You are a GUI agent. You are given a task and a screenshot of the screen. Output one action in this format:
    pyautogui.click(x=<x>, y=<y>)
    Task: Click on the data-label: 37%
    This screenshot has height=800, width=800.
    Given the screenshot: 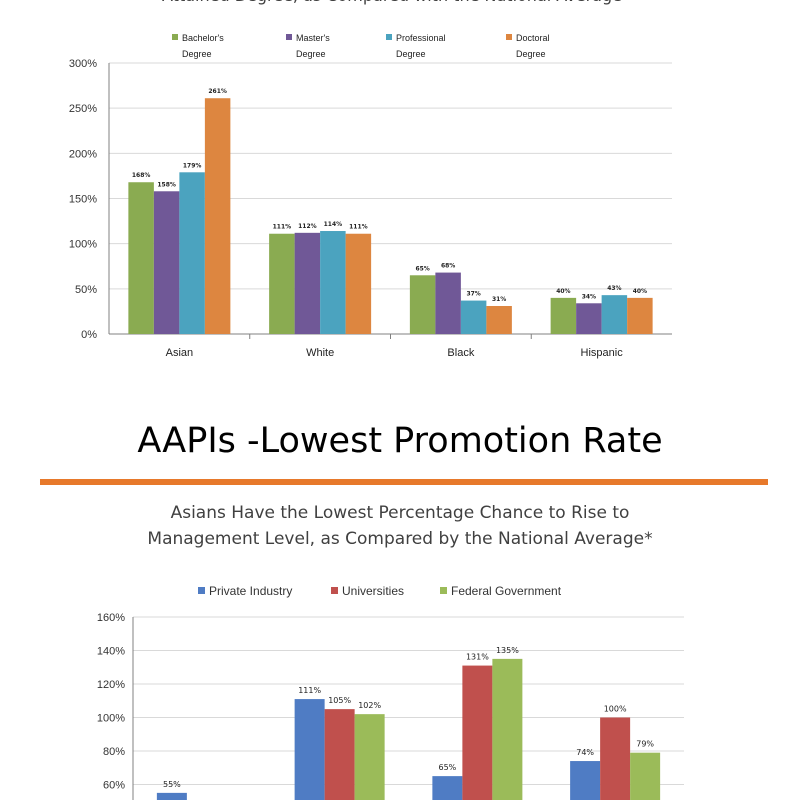 What is the action you would take?
    pyautogui.click(x=473, y=294)
    